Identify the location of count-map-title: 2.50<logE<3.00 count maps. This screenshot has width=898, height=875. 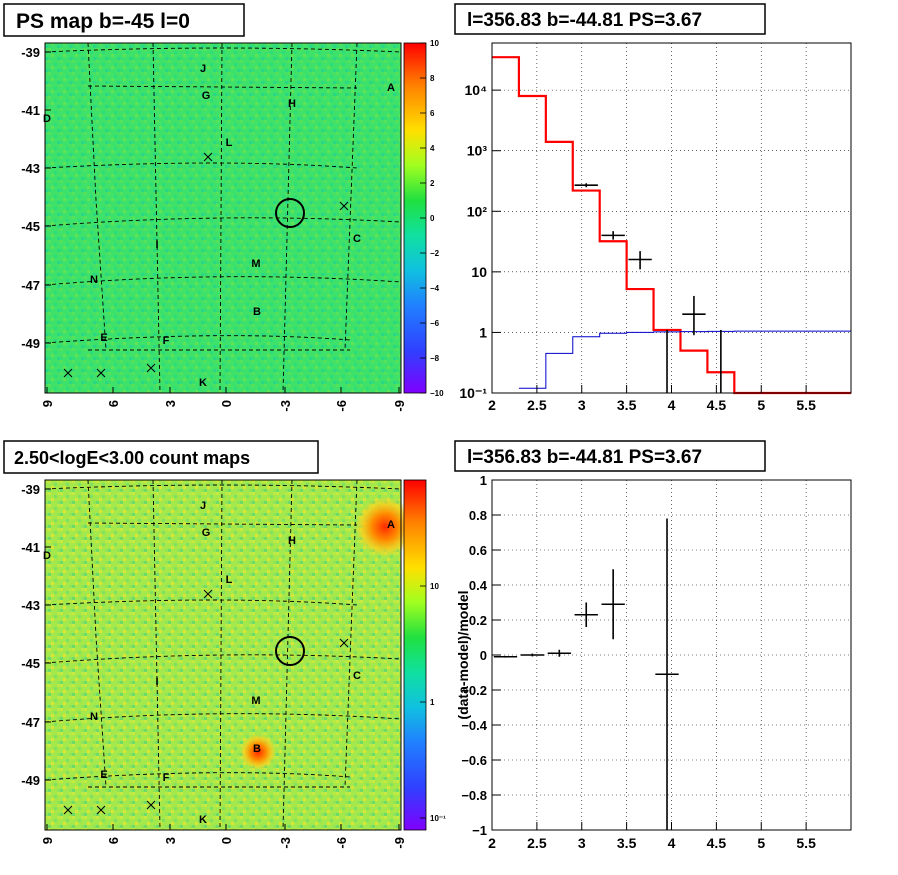
(132, 458).